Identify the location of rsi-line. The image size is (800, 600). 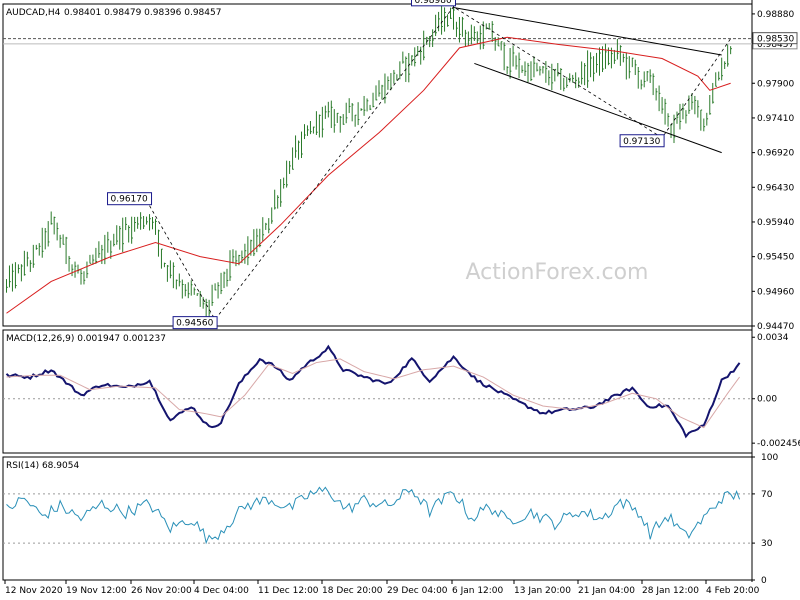
(377, 515).